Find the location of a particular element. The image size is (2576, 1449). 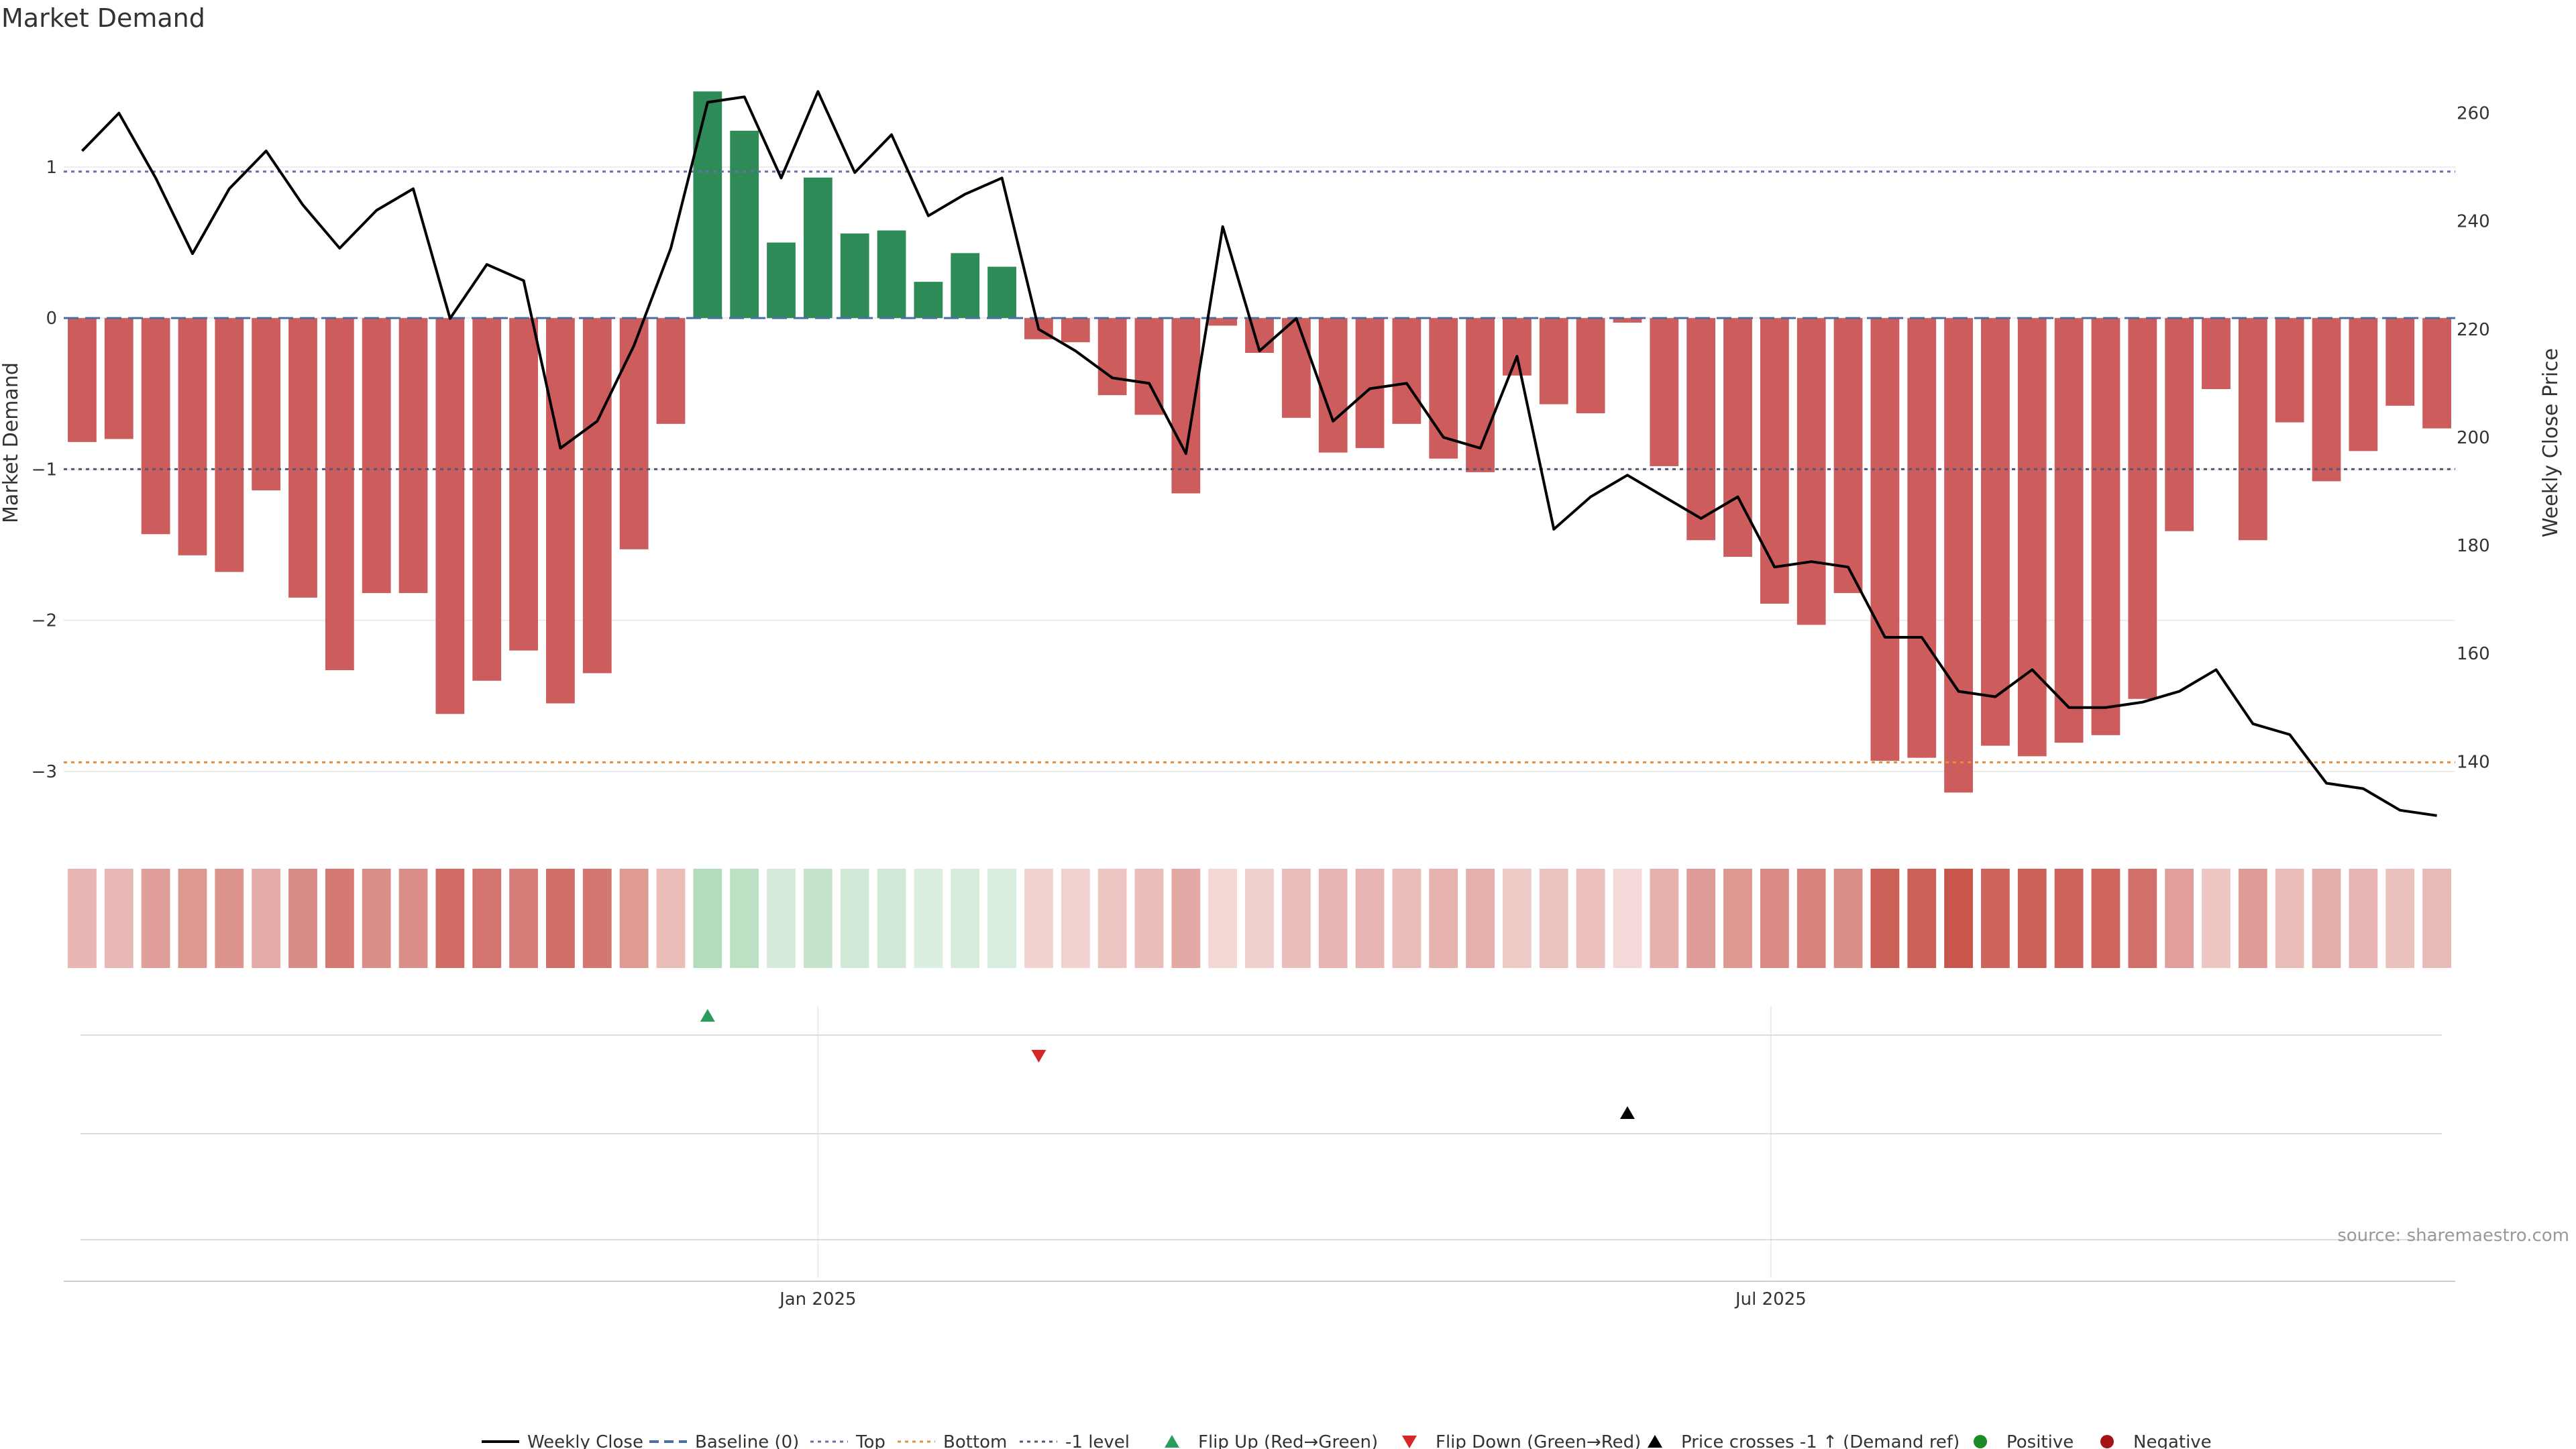

y2-tick-label: 220 is located at coordinates (2473, 330).